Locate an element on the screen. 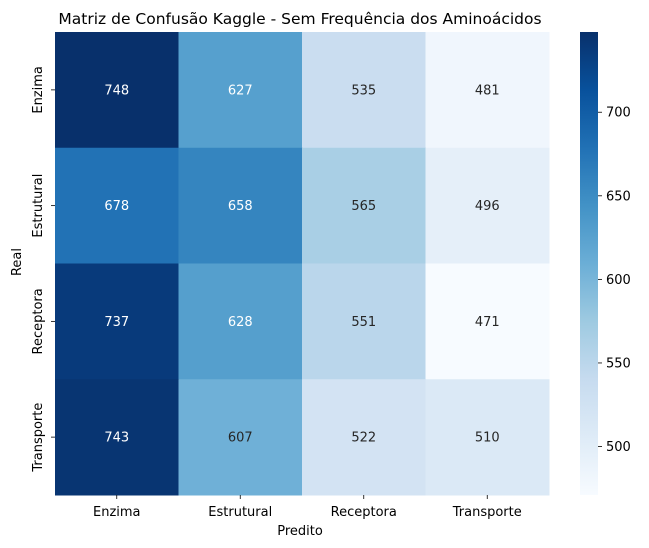  cell-value-label: 481 is located at coordinates (487, 90).